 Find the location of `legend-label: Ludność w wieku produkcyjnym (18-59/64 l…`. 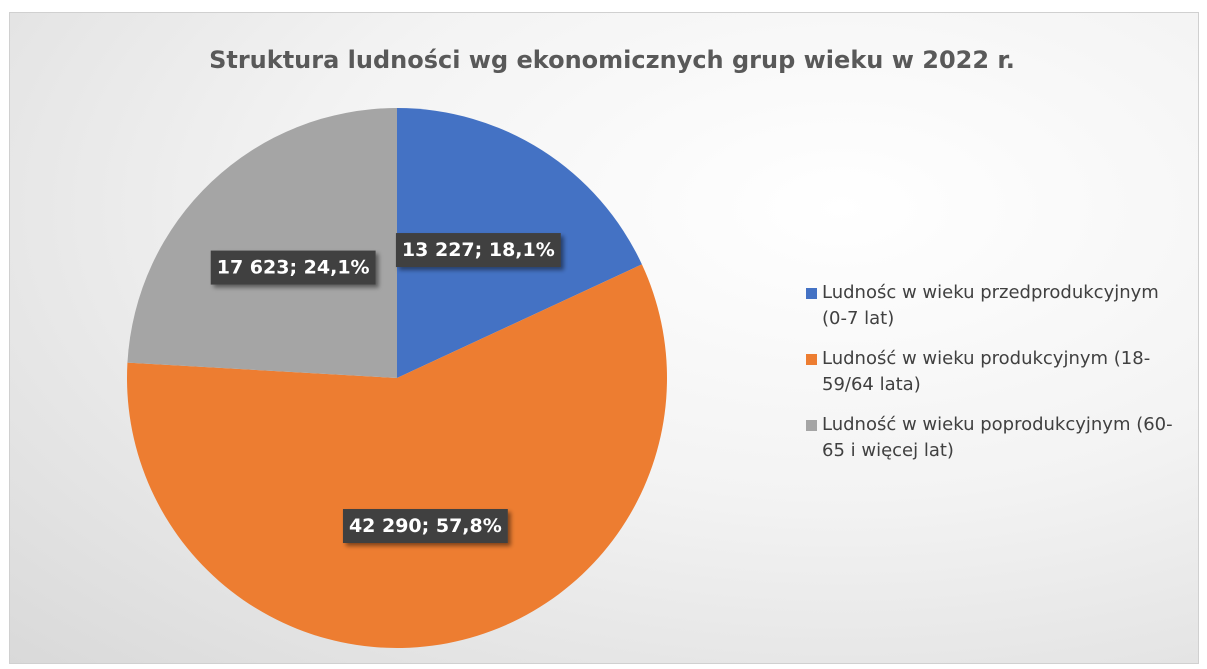

legend-label: Ludność w wieku produkcyjnym (18-59/64 l… is located at coordinates (986, 371).